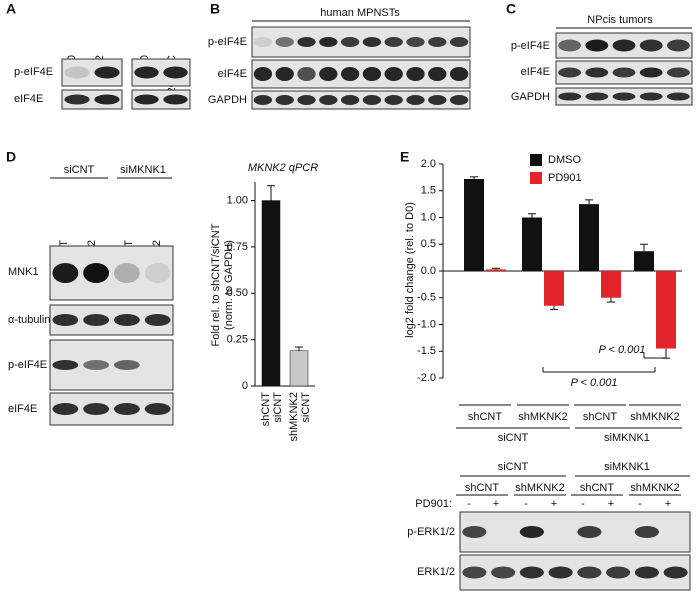  I want to click on y-tick-label: -1.0, so click(426, 324).